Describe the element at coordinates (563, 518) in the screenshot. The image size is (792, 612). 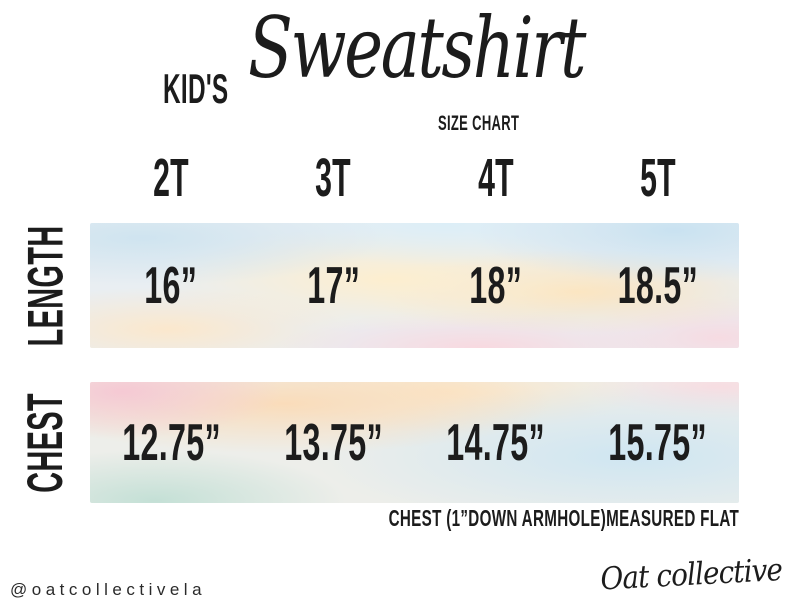
I see `measurement-footnote-text: CHEST (1”DOWN ARMHOLE)MEASURED FLAT` at that location.